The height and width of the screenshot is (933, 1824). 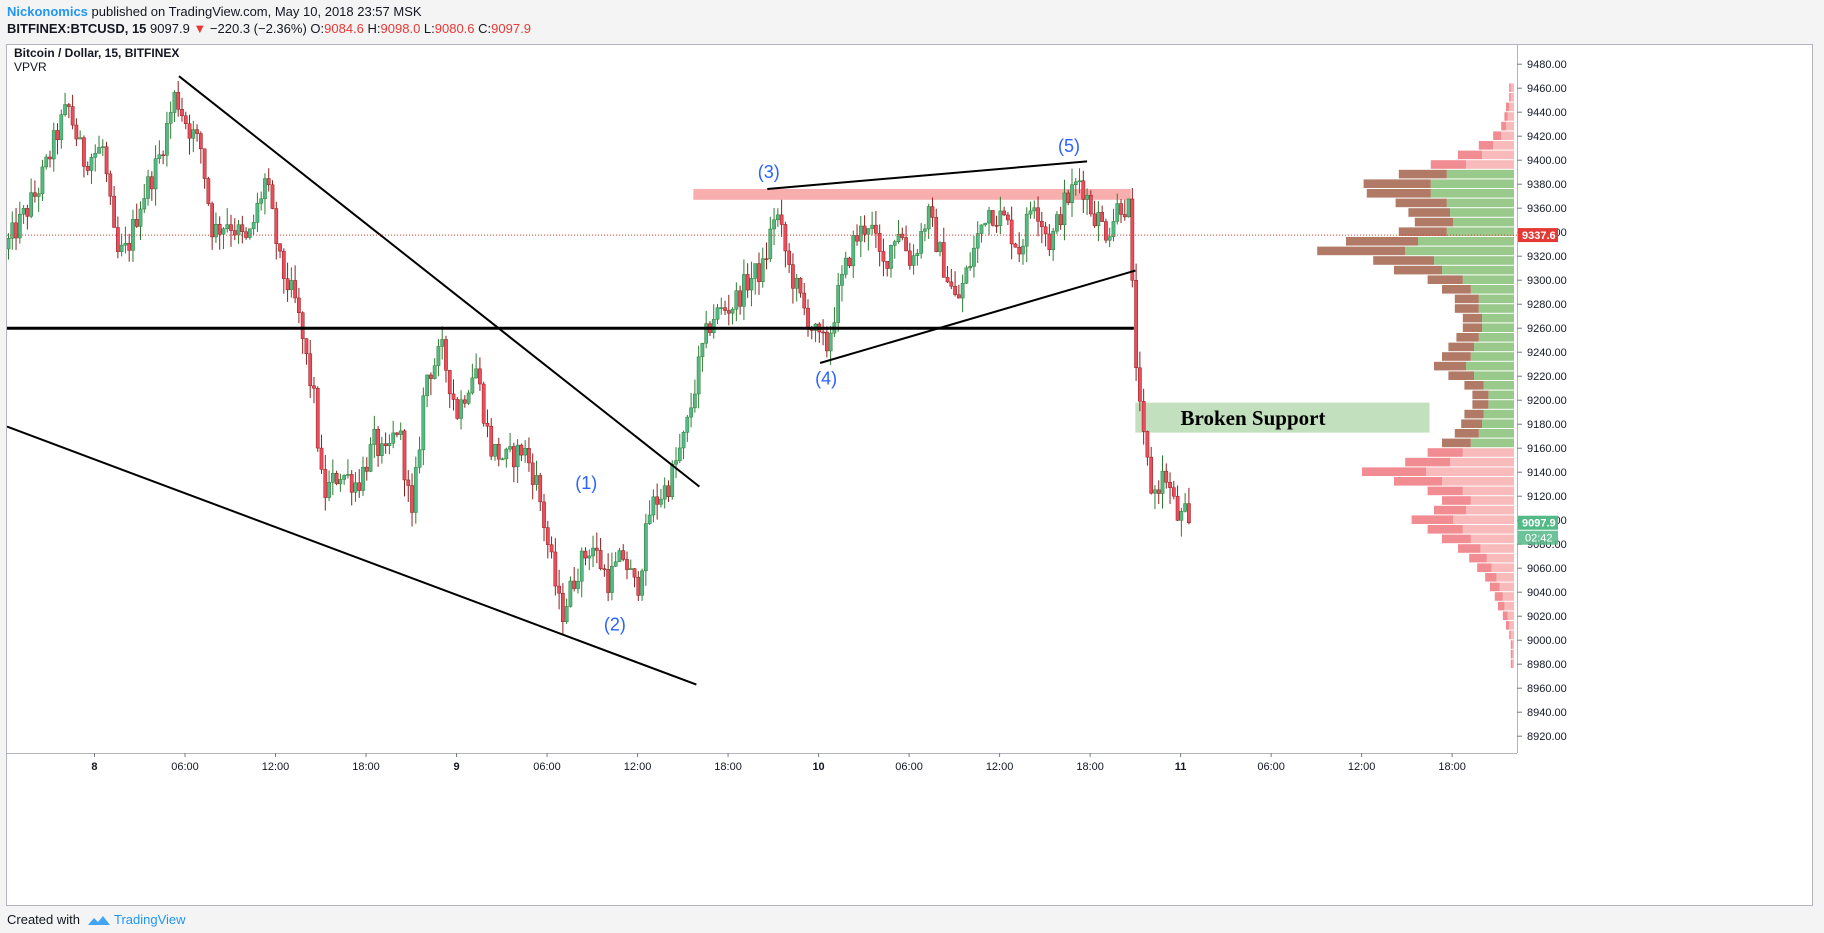 I want to click on y-tick-label: 8960.00, so click(x=1547, y=689).